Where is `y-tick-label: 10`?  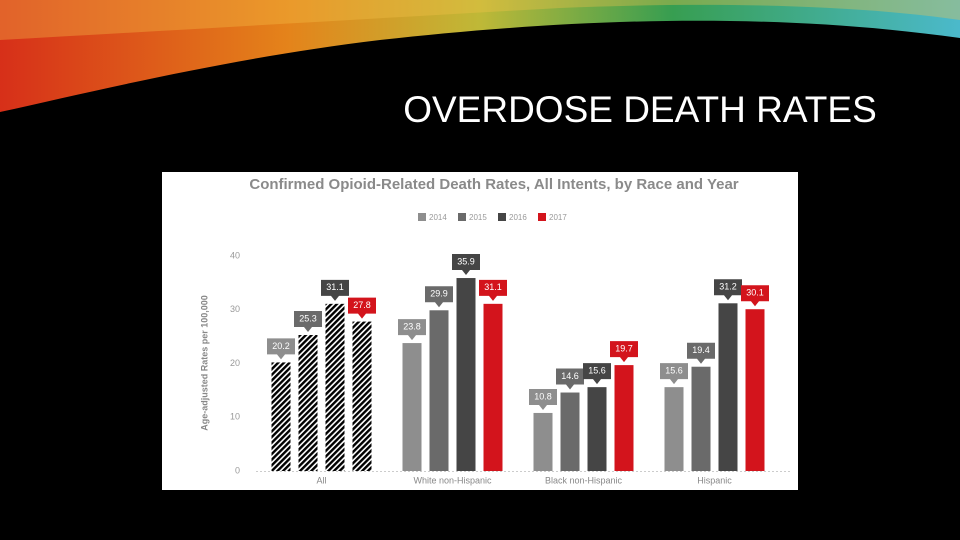
y-tick-label: 10 is located at coordinates (235, 417).